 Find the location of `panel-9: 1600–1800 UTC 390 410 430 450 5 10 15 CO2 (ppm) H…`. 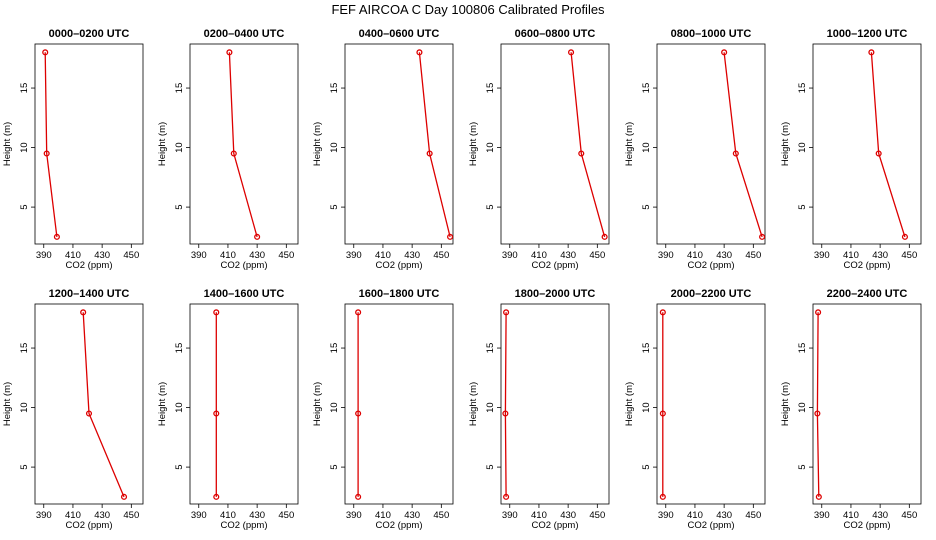

panel-9: 1600–1800 UTC 390 410 430 450 5 10 15 CO2 (ppm) H… is located at coordinates (383, 409).